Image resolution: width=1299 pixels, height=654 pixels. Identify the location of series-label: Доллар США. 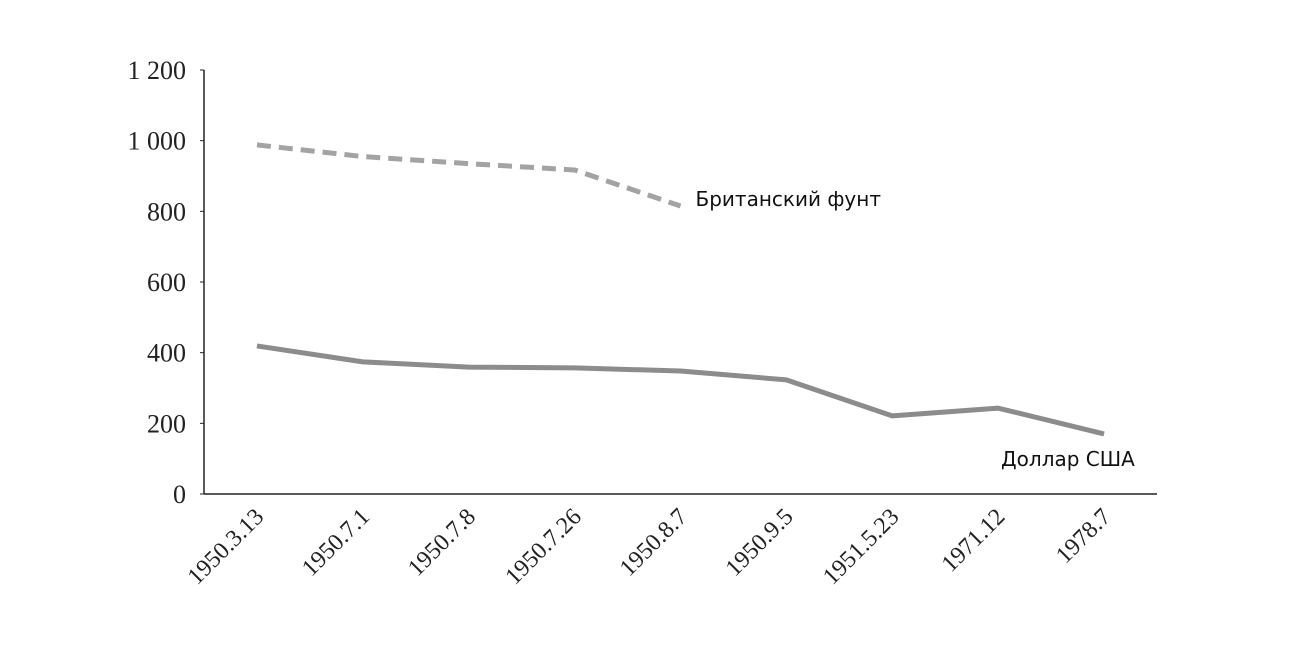
(1068, 459).